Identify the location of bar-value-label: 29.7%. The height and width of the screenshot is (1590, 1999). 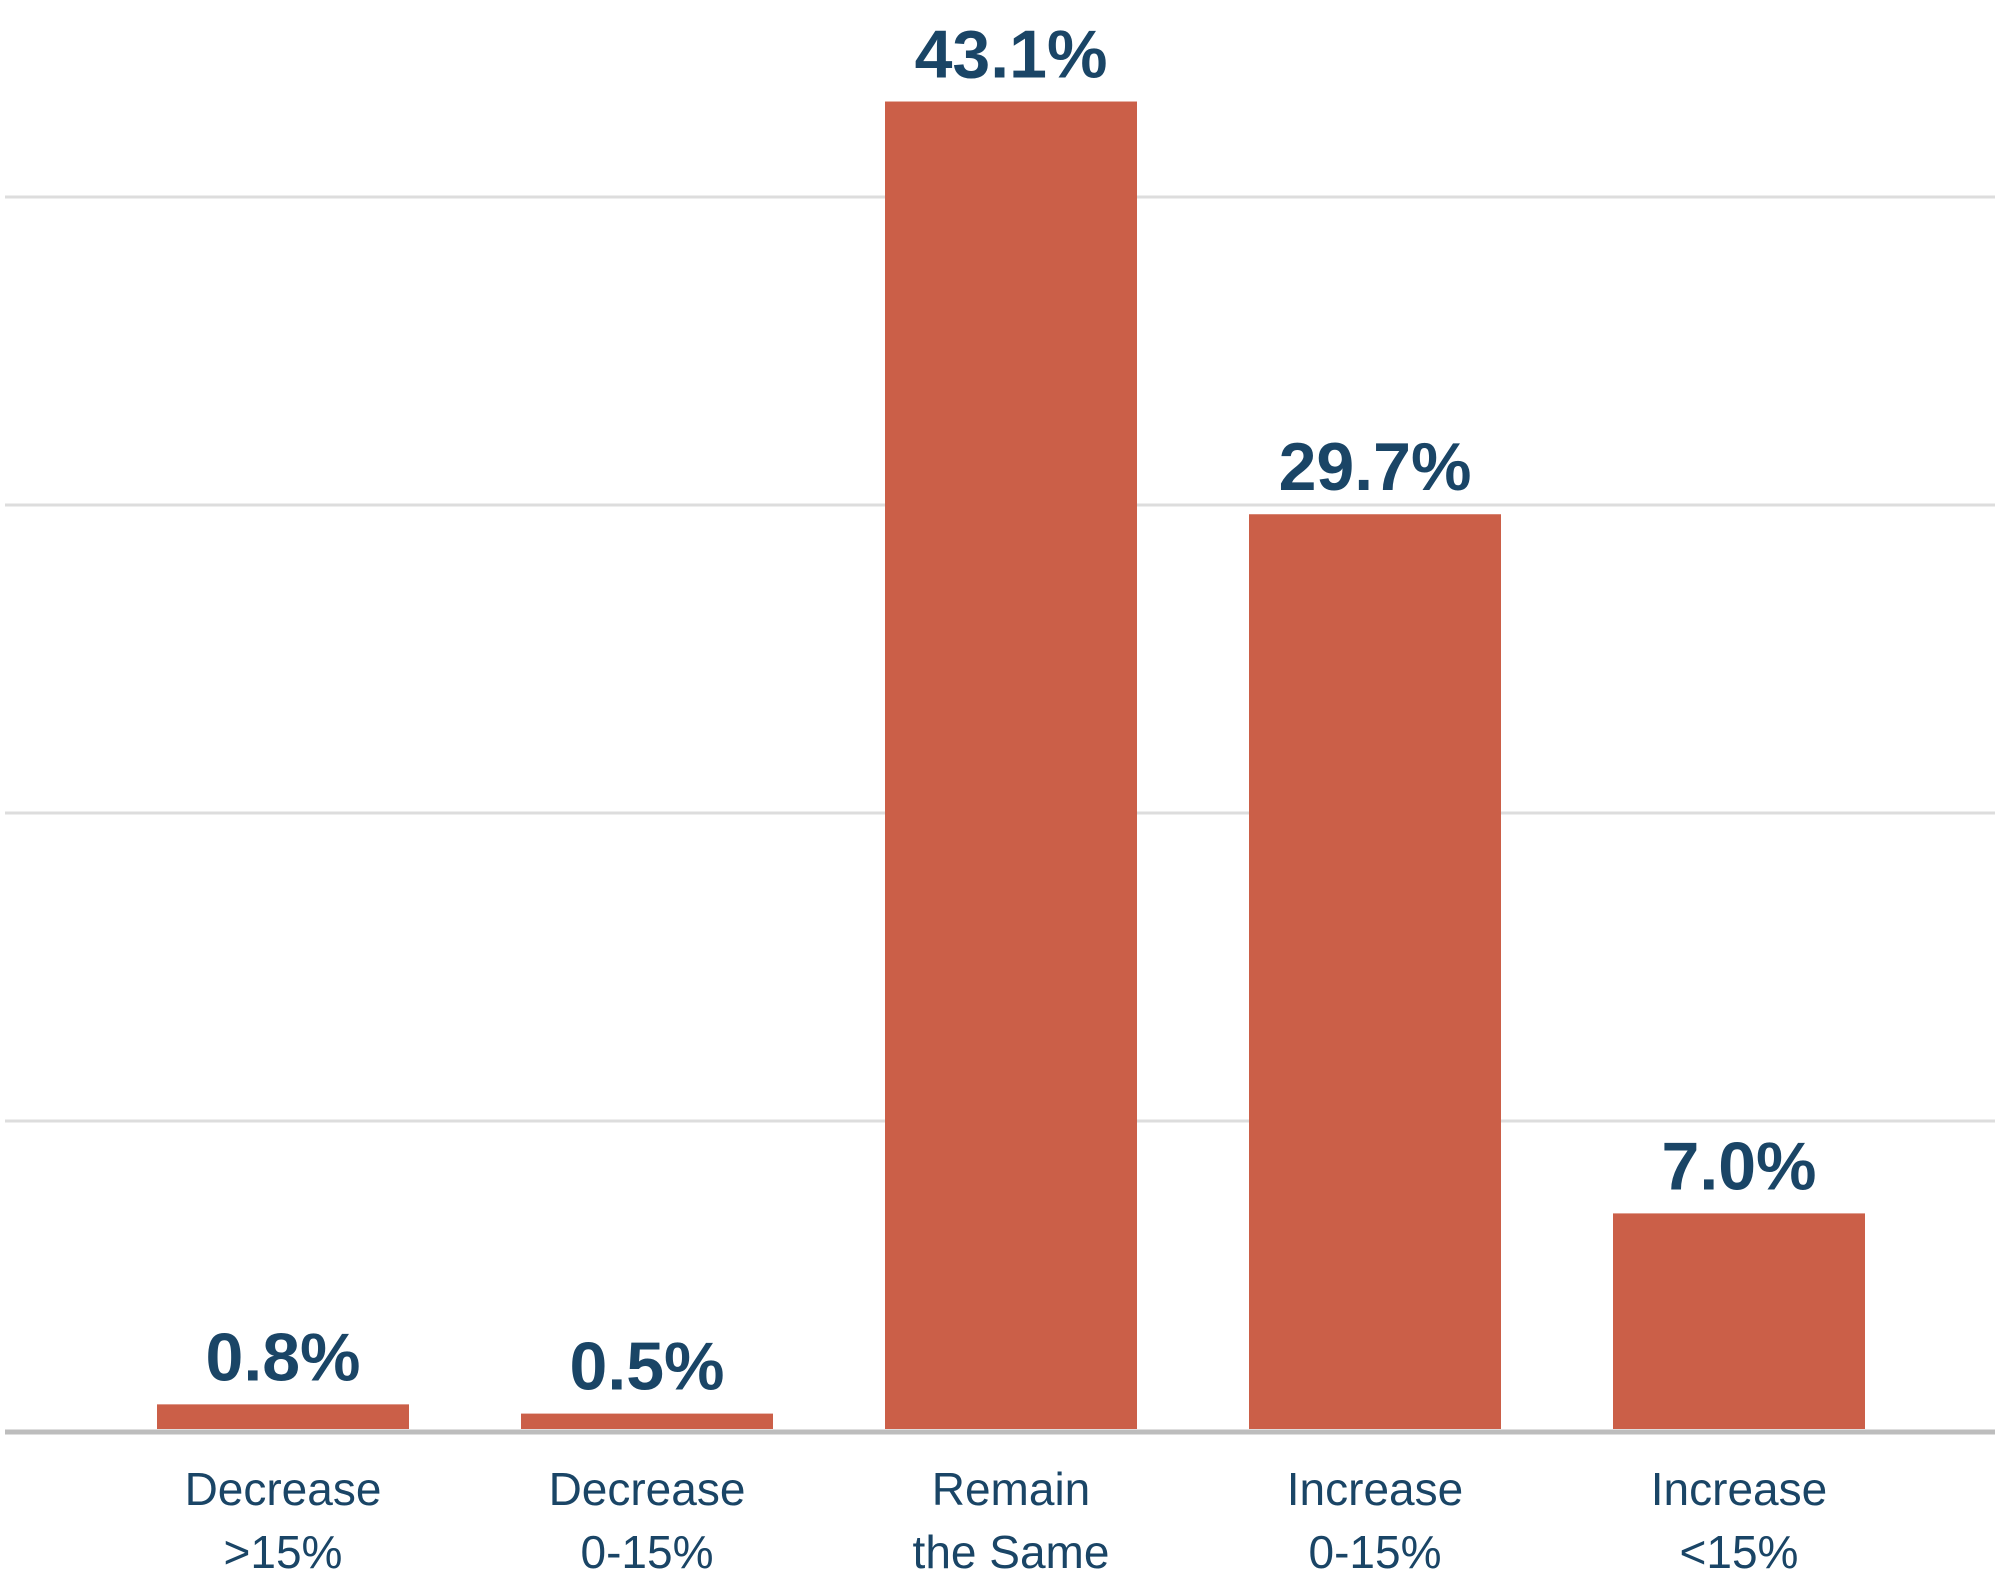
(1375, 467).